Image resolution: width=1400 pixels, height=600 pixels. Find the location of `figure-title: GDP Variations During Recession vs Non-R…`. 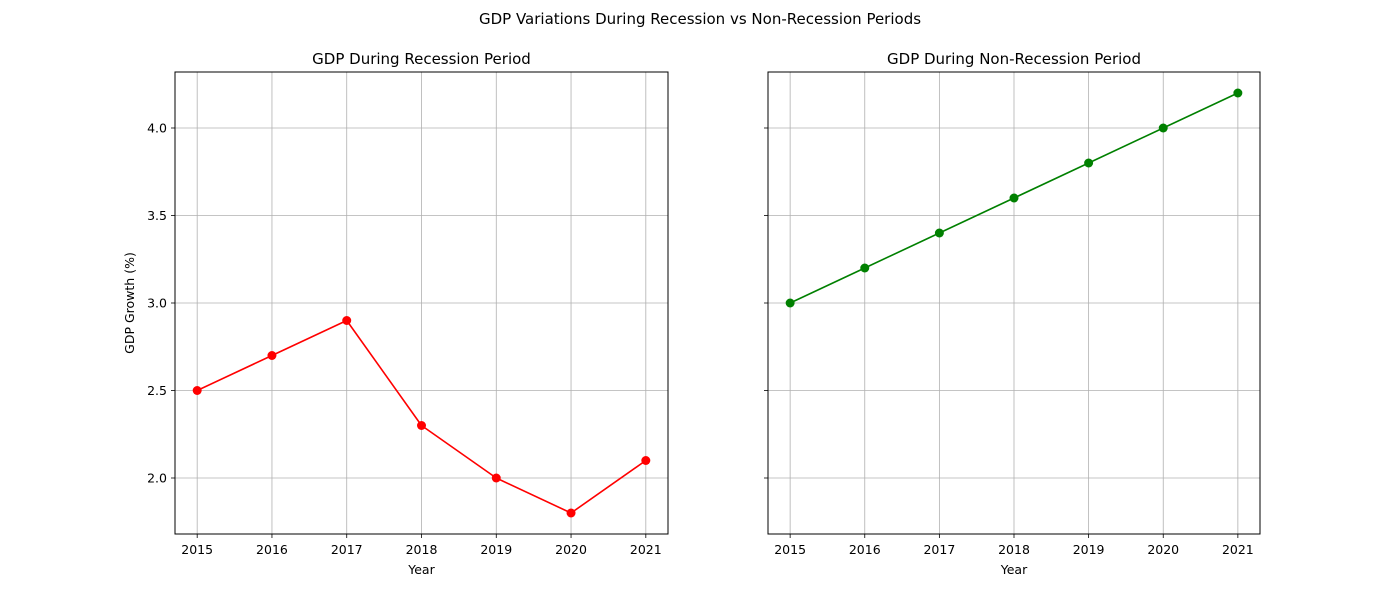

figure-title: GDP Variations During Recession vs Non-R… is located at coordinates (700, 19).